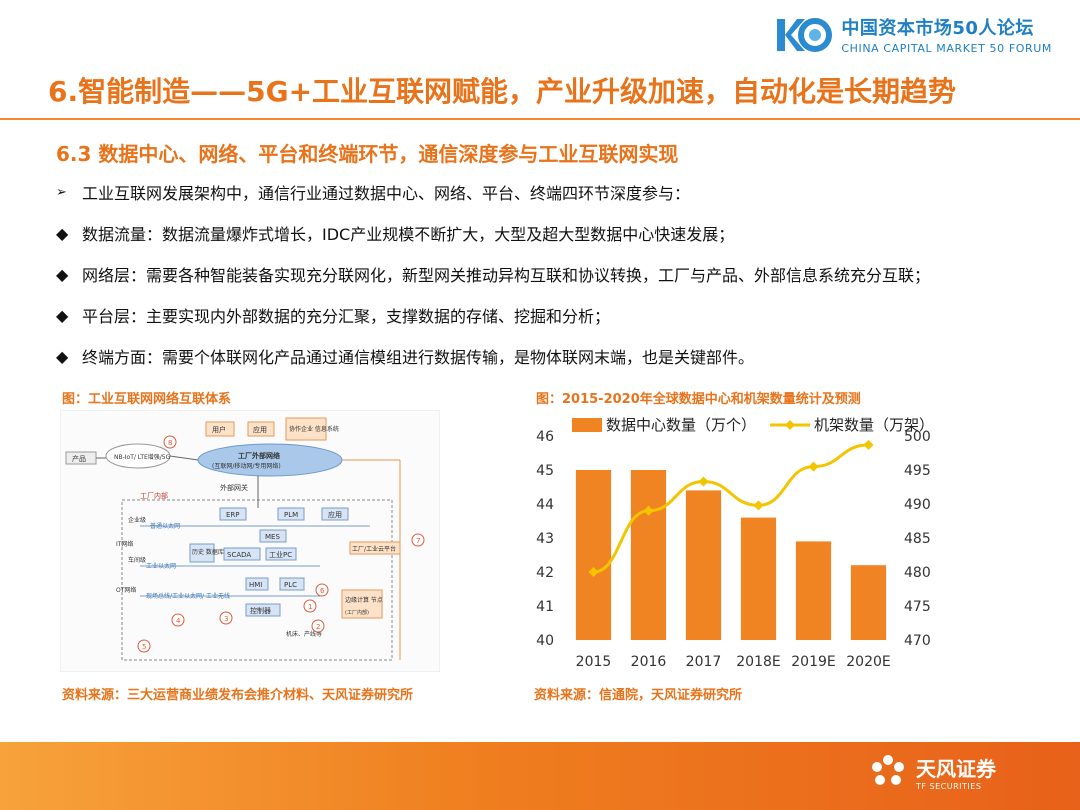 The height and width of the screenshot is (810, 1080). I want to click on diagram-marker-8-text: 8, so click(170, 443).